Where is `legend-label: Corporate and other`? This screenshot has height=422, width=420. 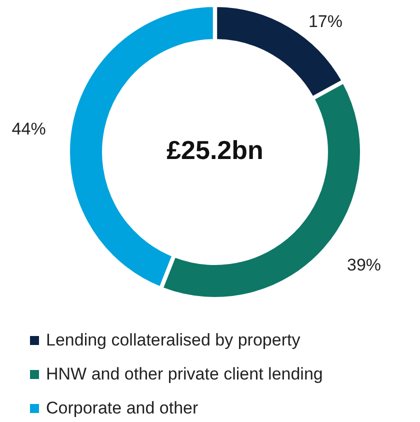
legend-label: Corporate and other is located at coordinates (122, 408).